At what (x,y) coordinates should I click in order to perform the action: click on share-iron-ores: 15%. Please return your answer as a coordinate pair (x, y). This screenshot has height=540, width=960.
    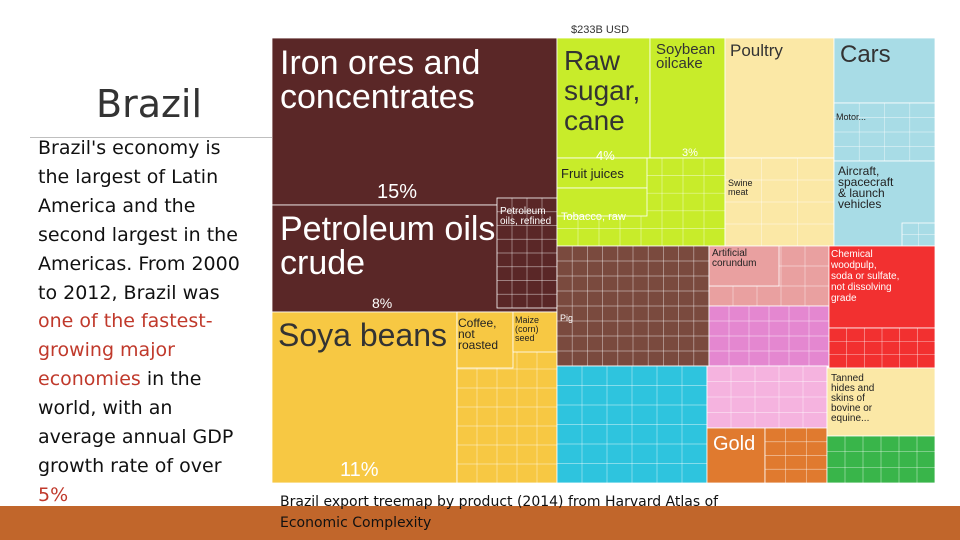
    Looking at the image, I should click on (397, 192).